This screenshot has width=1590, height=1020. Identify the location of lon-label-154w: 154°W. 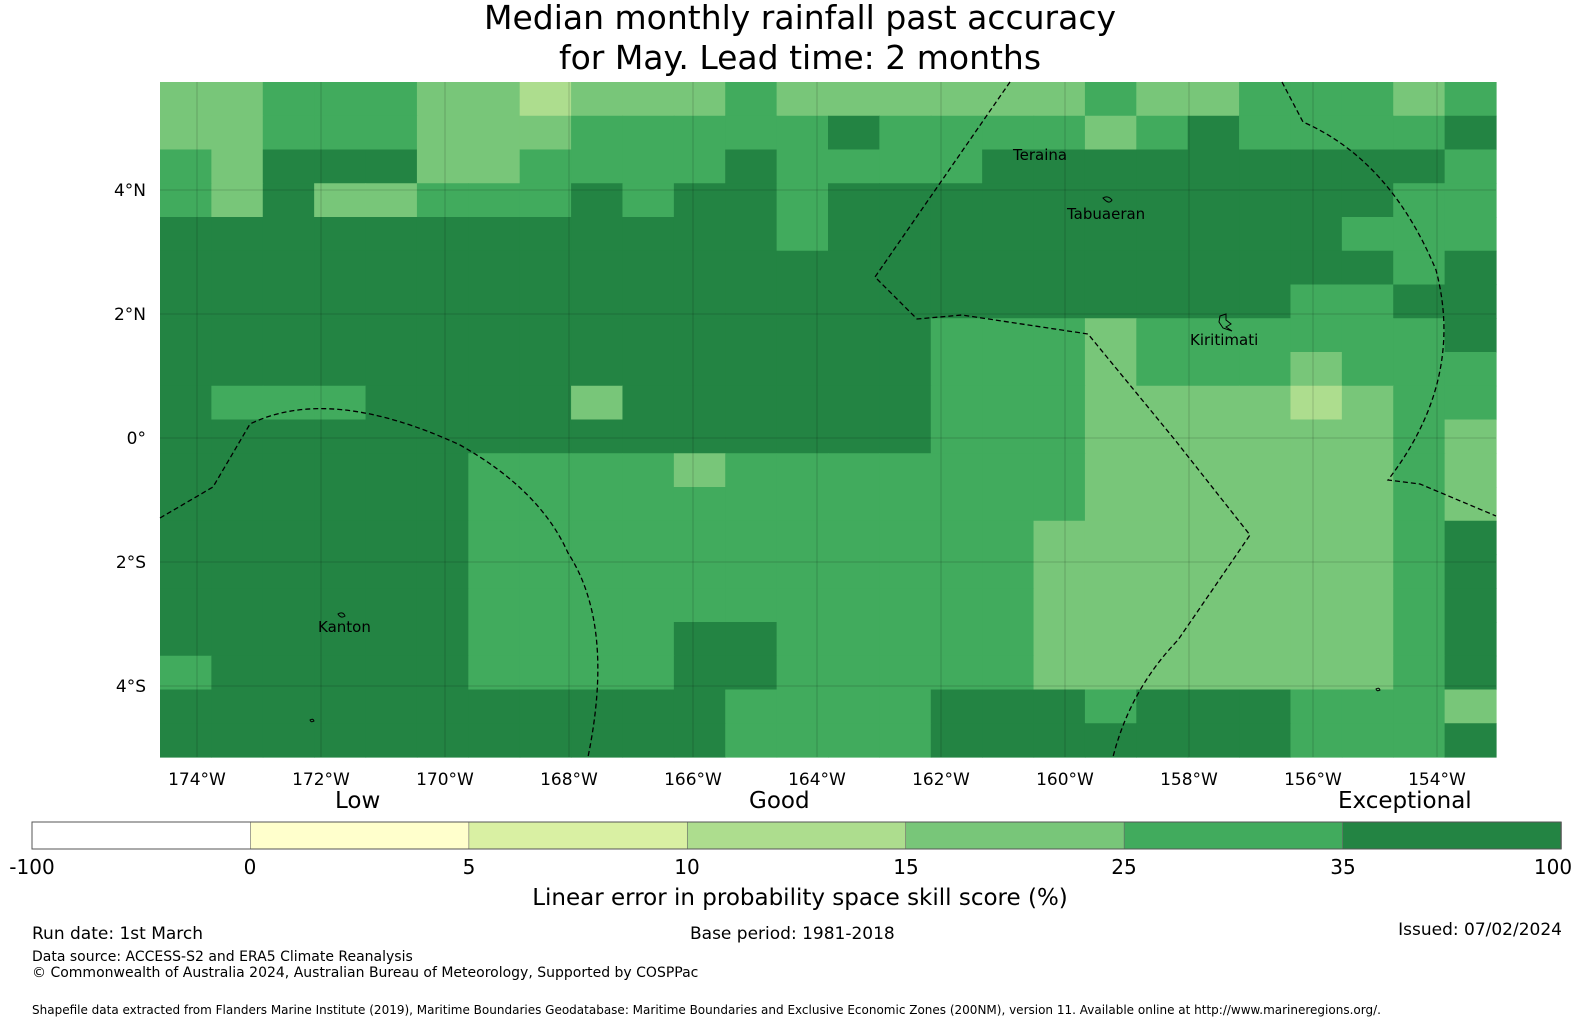
(1437, 780).